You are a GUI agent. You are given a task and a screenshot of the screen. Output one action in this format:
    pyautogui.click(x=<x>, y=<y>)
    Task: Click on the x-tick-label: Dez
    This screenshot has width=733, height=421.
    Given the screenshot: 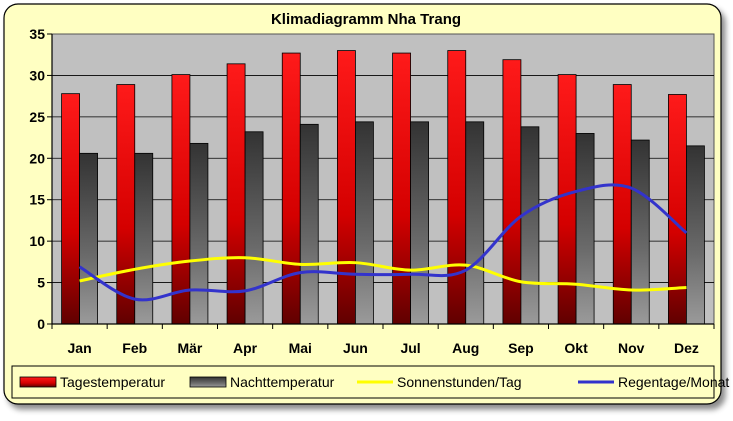 What is the action you would take?
    pyautogui.click(x=686, y=348)
    